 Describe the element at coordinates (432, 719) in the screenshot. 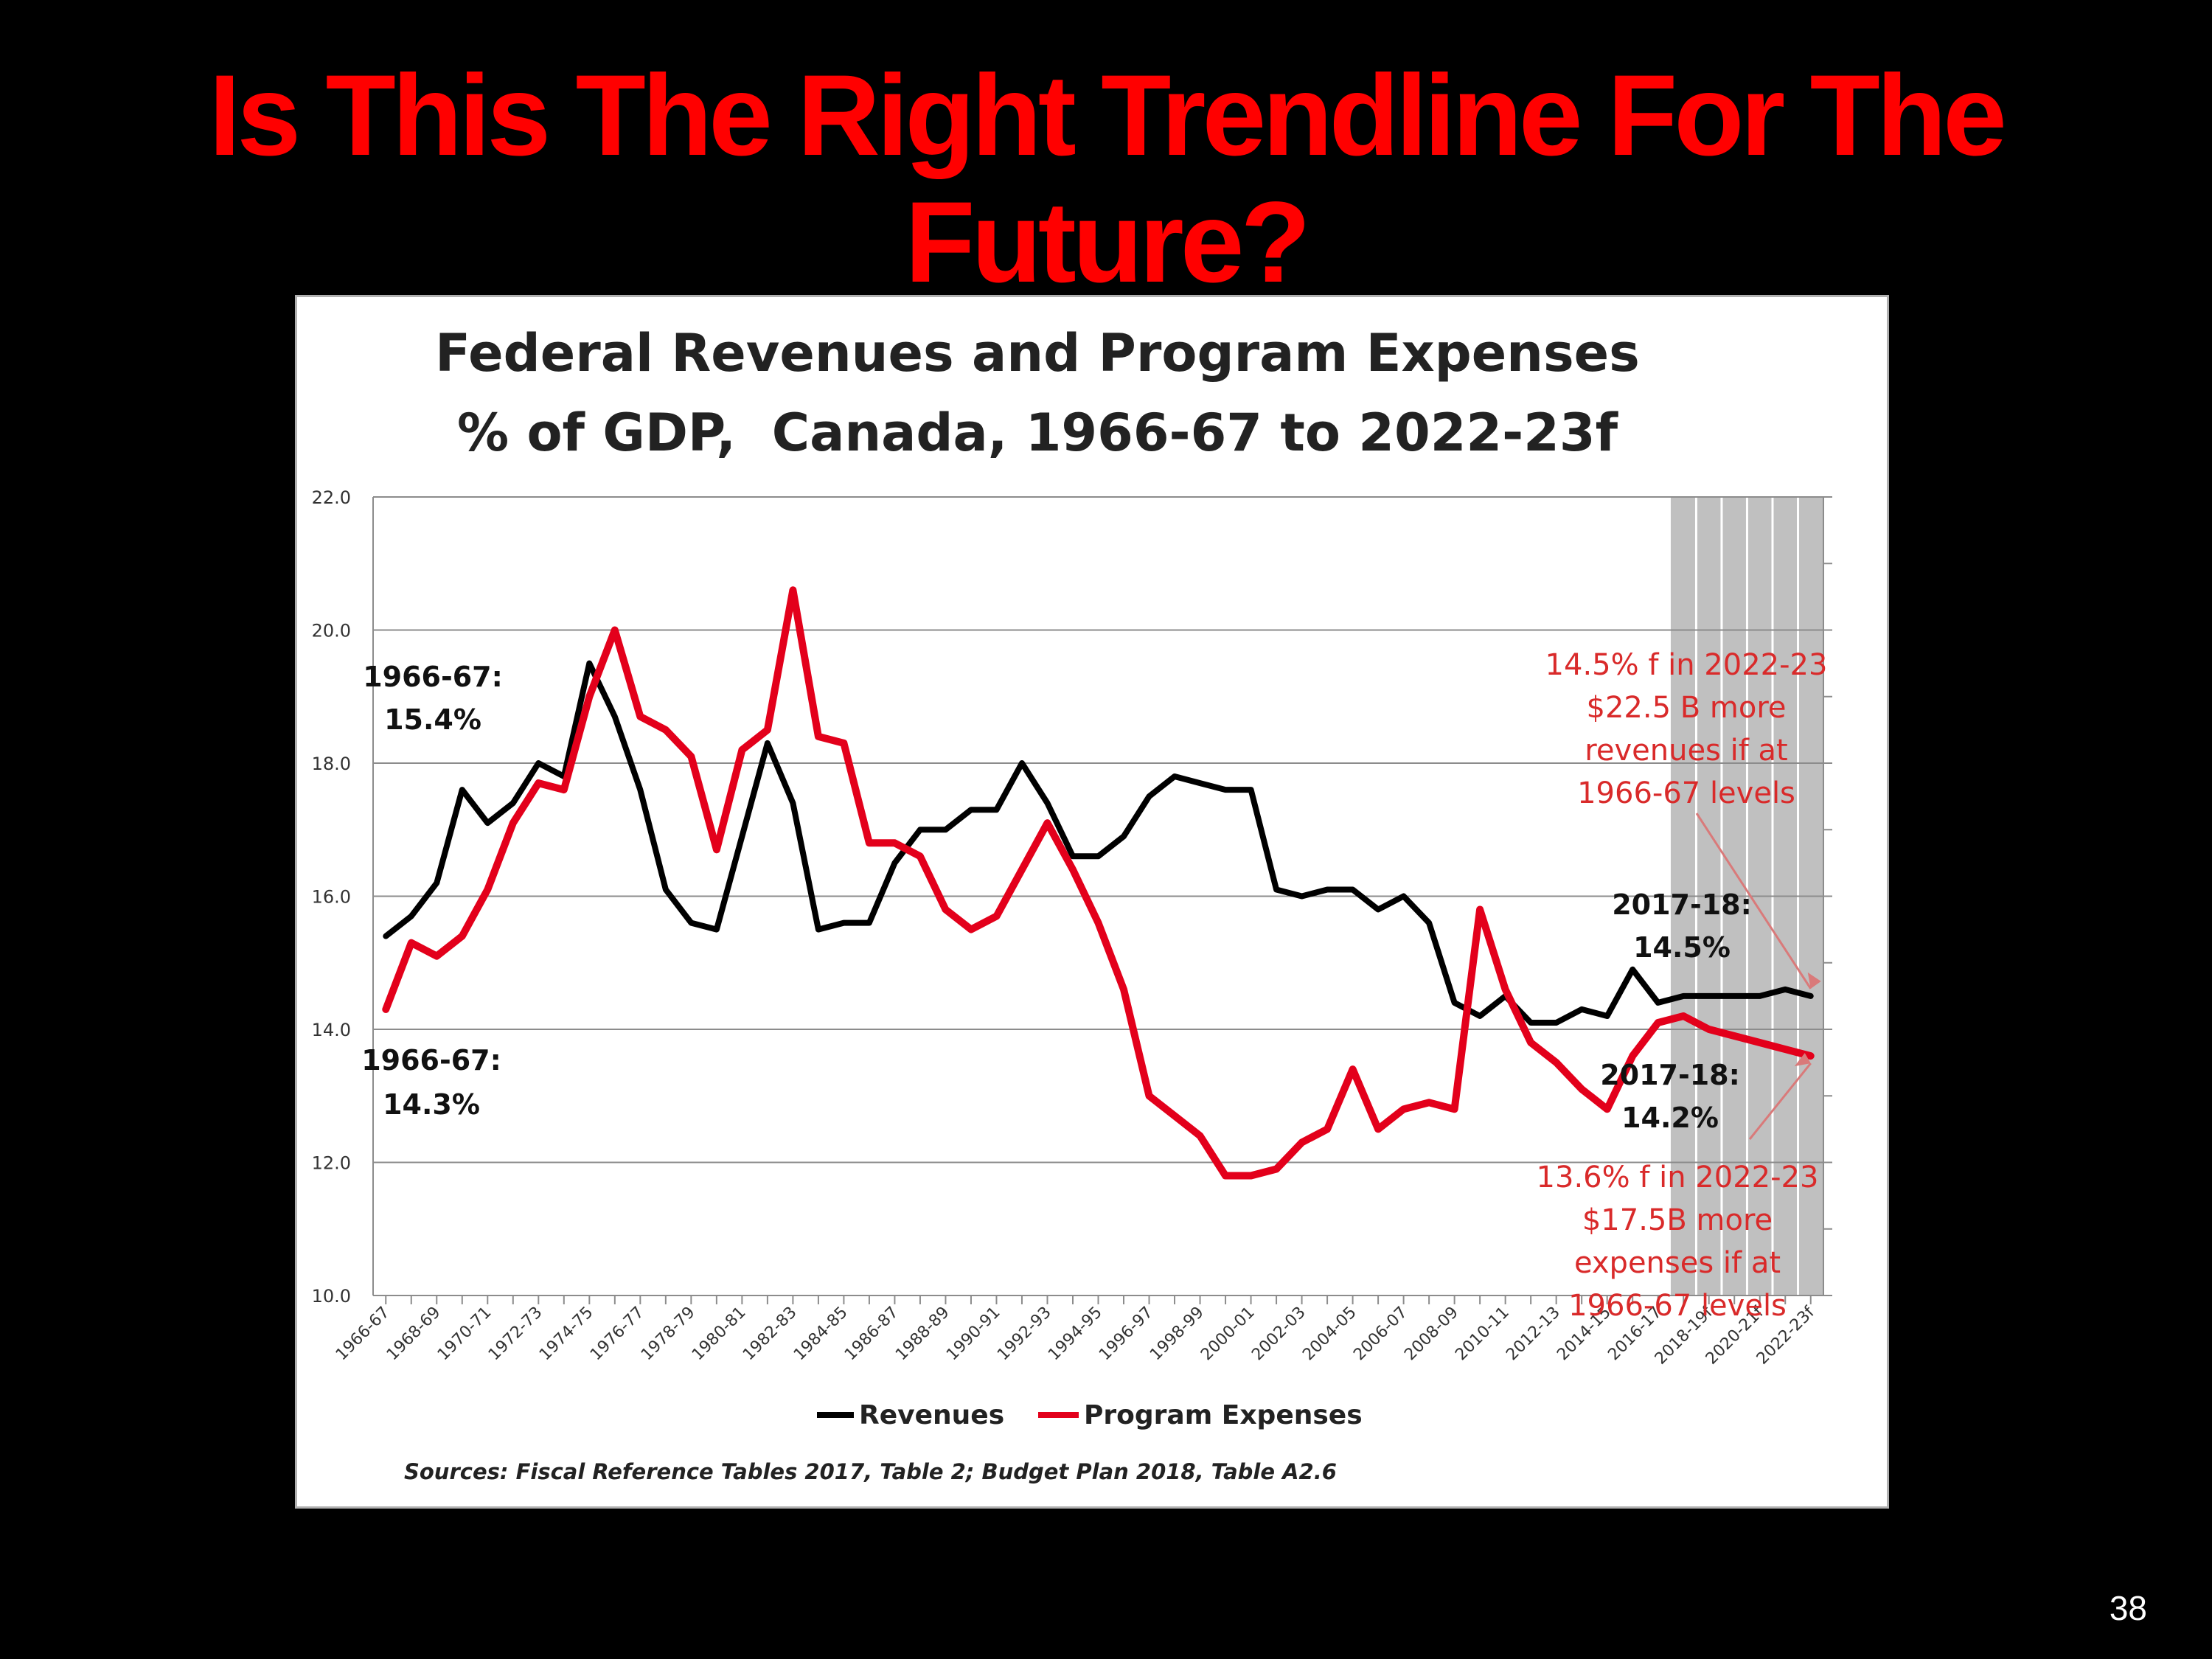

I see `annotation-revenue-start: 15.4%` at that location.